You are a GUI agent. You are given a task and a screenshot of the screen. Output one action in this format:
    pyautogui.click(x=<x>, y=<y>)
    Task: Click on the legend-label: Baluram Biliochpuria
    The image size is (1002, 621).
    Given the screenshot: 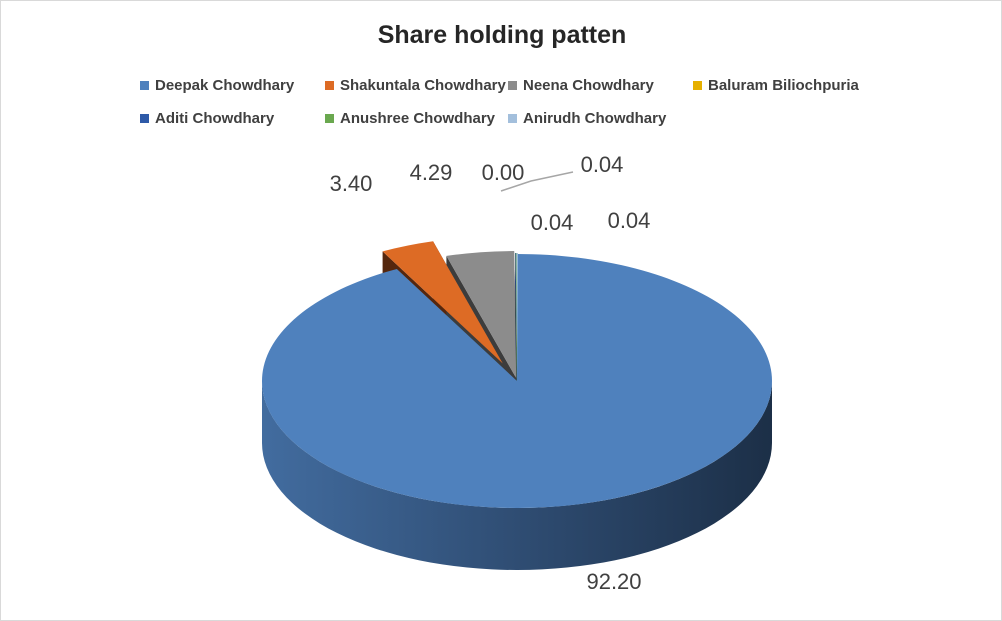 What is the action you would take?
    pyautogui.click(x=783, y=85)
    